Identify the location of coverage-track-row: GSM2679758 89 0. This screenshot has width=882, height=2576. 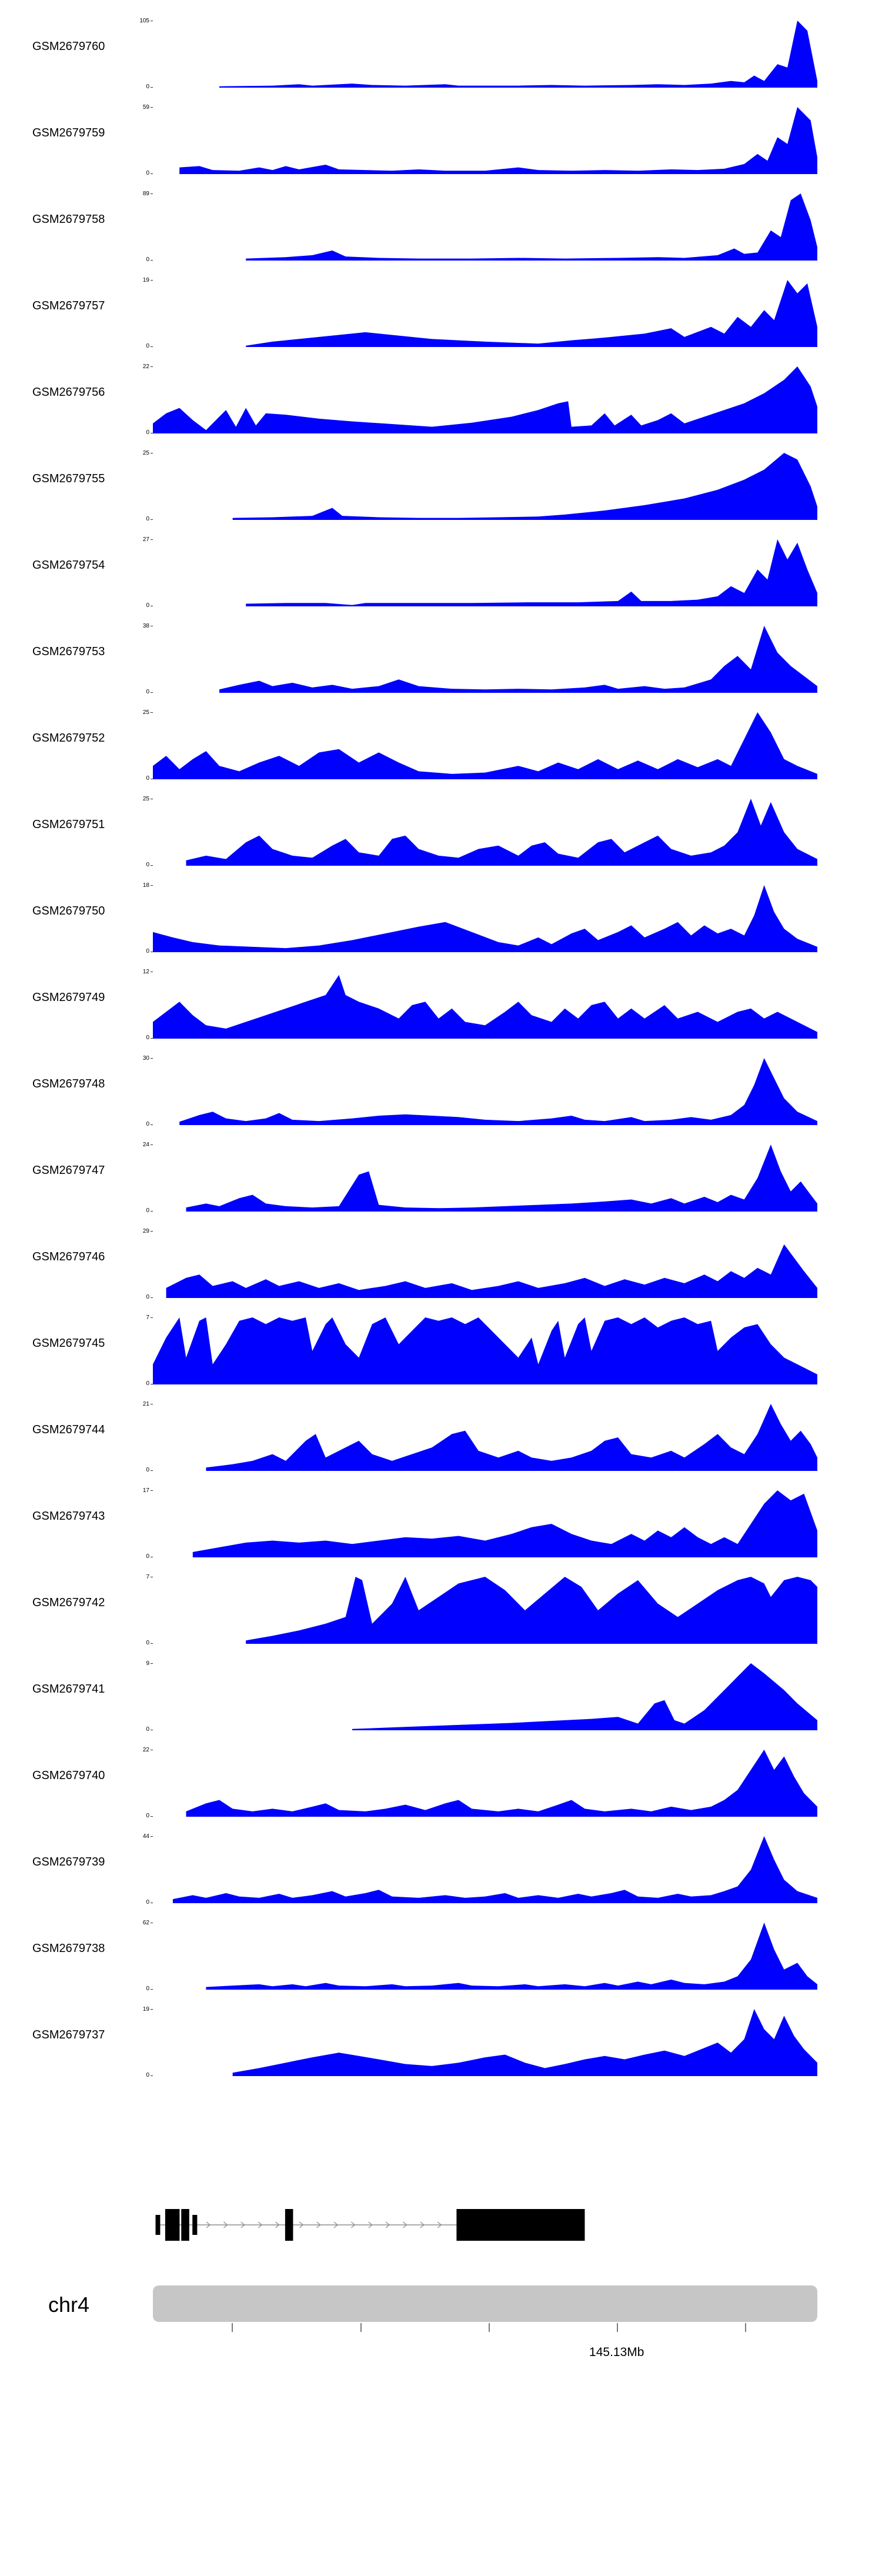
(441, 234).